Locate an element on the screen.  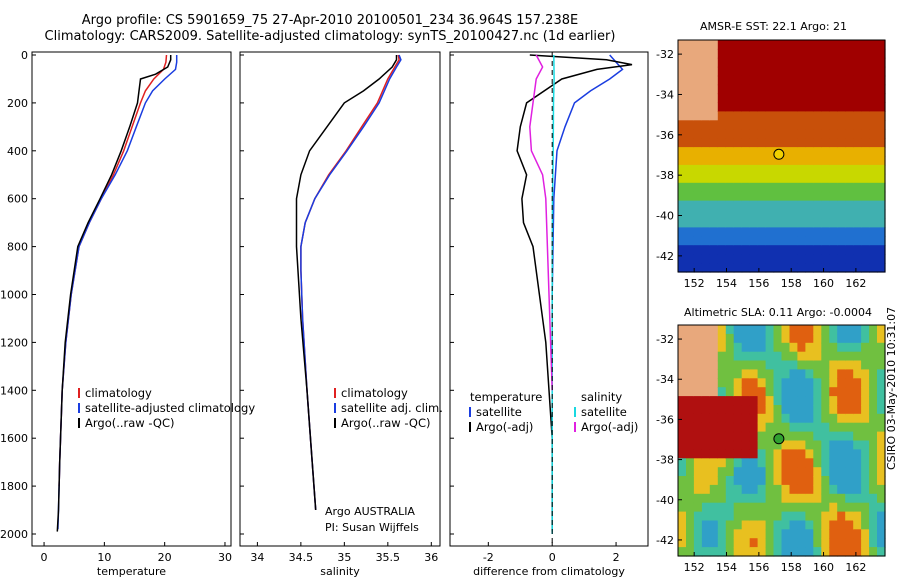
map-y-tick-label: -36 is located at coordinates (665, 135).